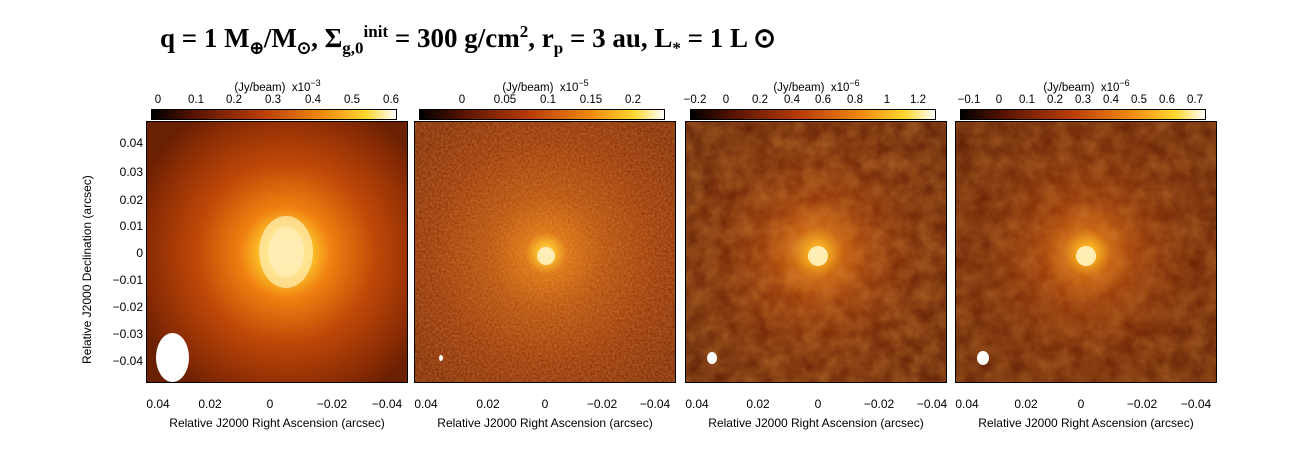 This screenshot has height=450, width=1300. I want to click on colorbar-ticks: −0.1 0 0.1 0.2 0.3 0.4 0.5 0.6 0.7, so click(1086, 102).